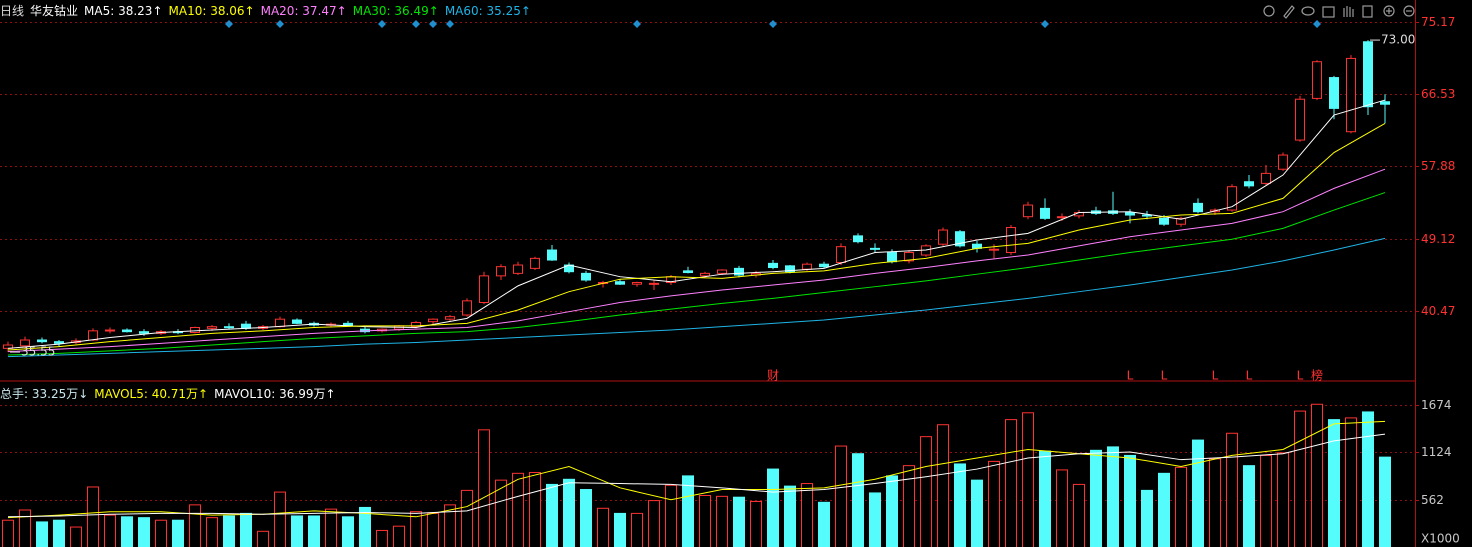 The height and width of the screenshot is (547, 1472). What do you see at coordinates (773, 376) in the screenshot?
I see `event-label: 财` at bounding box center [773, 376].